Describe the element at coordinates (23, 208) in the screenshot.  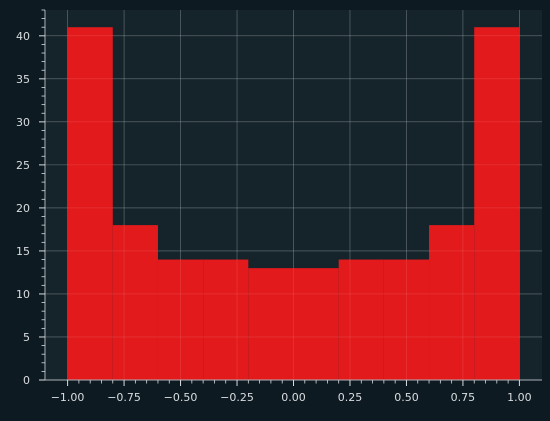
I see `y-tick-label-4: 20` at that location.